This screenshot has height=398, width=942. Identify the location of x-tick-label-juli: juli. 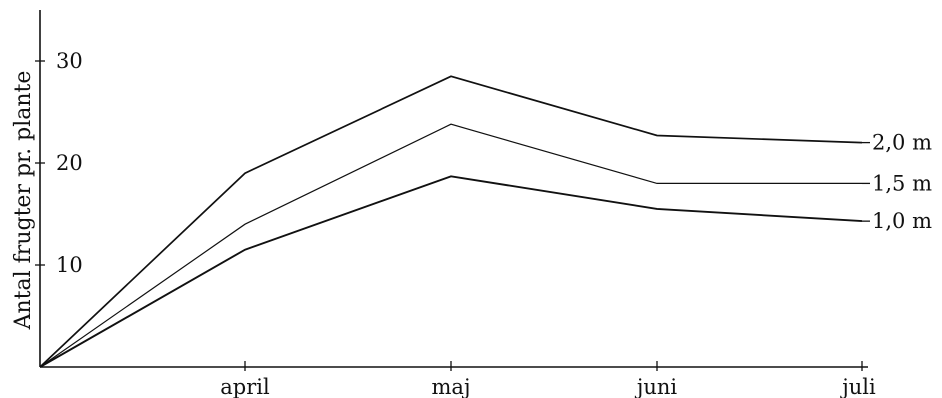
(857, 386).